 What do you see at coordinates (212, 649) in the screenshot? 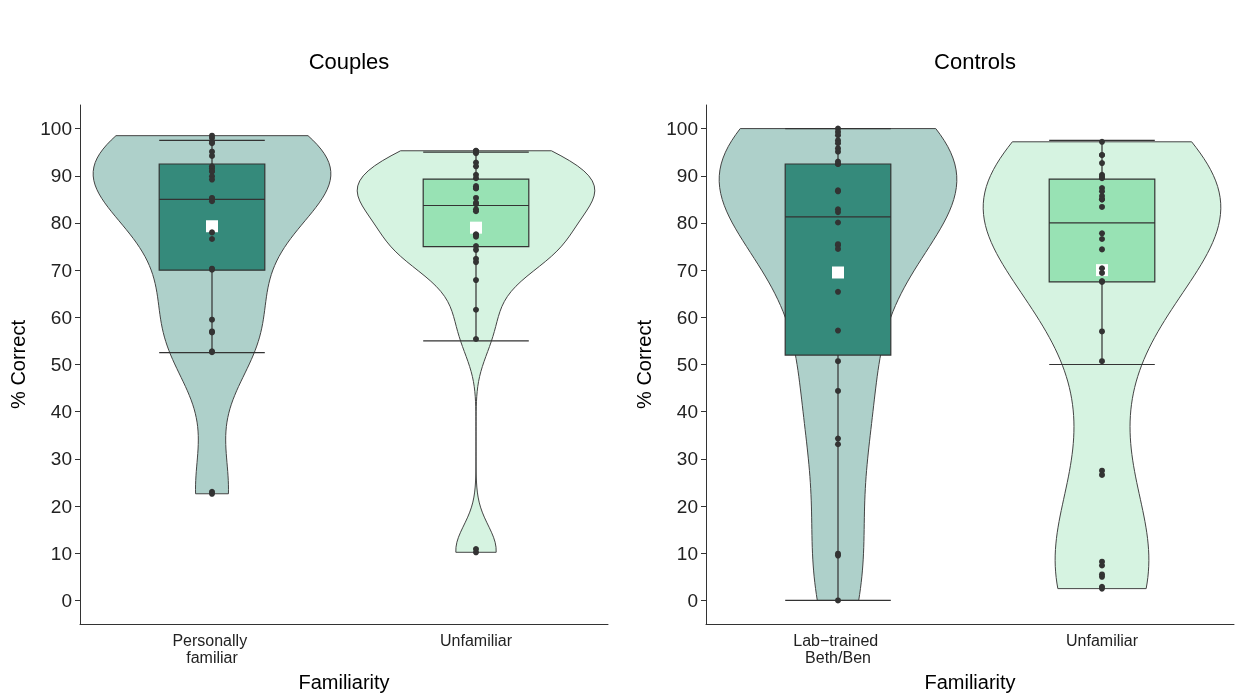
I see `x-tick-label: Personally familiar` at bounding box center [212, 649].